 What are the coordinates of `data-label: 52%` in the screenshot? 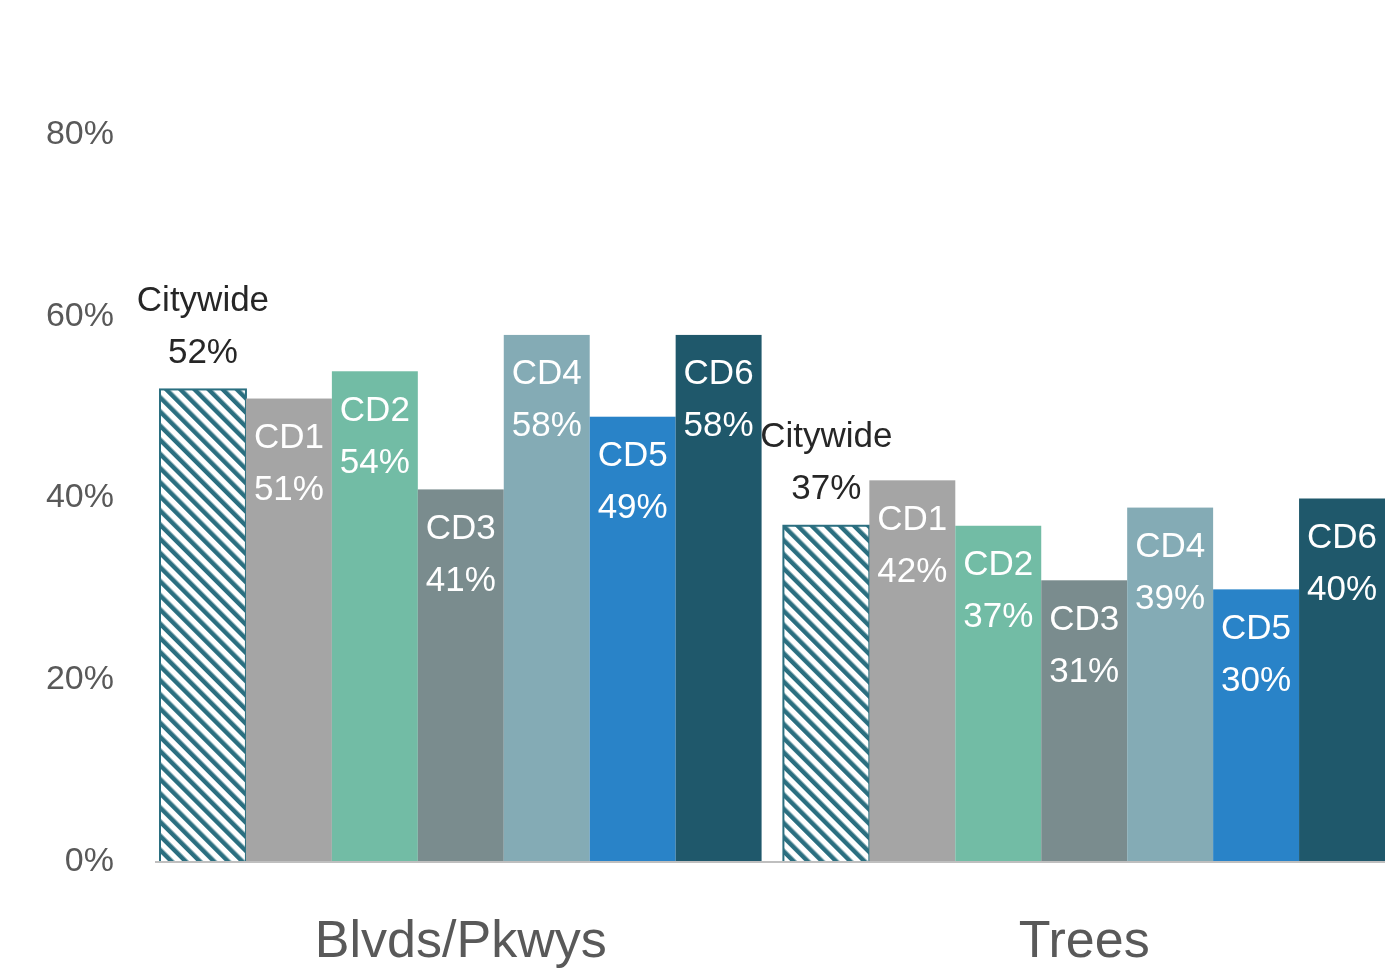 It's located at (202, 350).